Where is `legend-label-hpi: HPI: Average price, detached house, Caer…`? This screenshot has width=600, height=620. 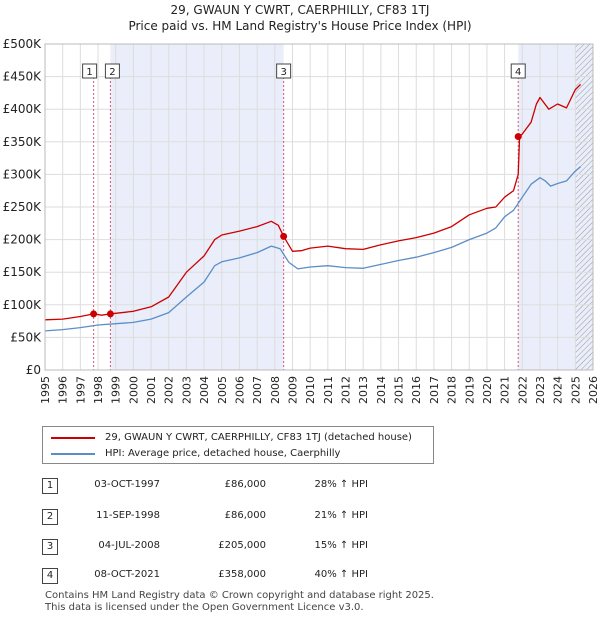 legend-label-hpi: HPI: Average price, detached house, Caer… is located at coordinates (223, 453).